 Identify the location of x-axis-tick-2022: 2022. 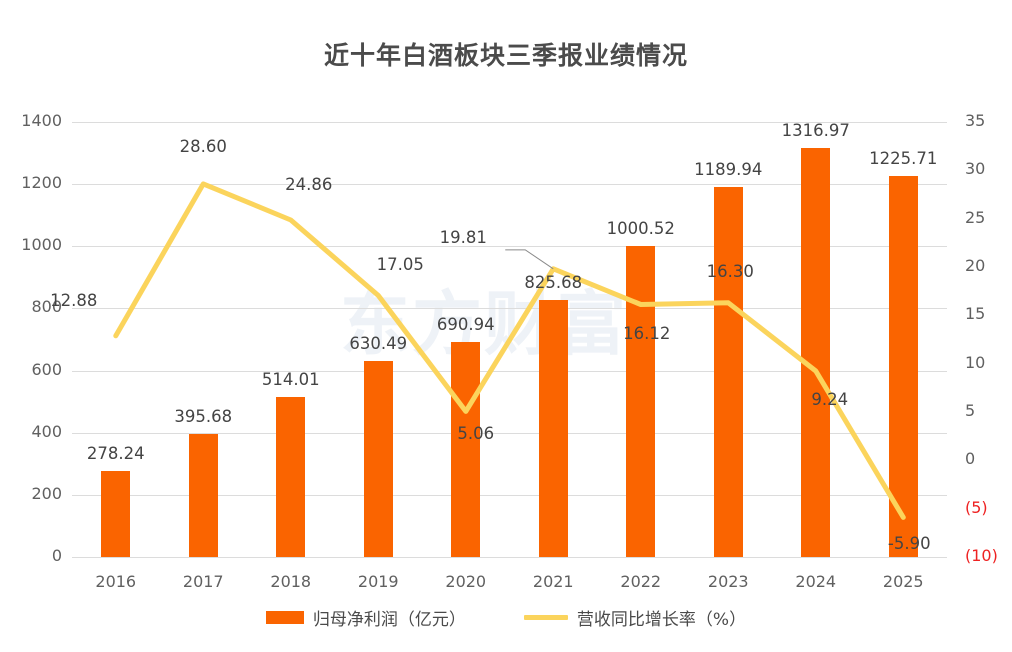
(641, 581).